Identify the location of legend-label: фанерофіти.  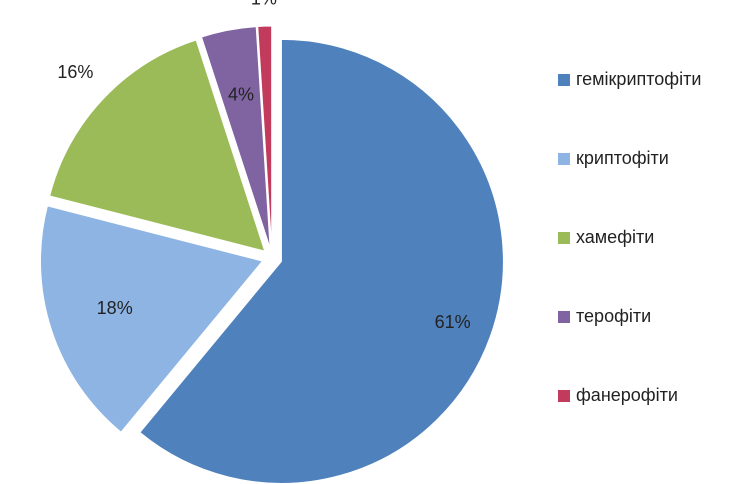
(627, 395).